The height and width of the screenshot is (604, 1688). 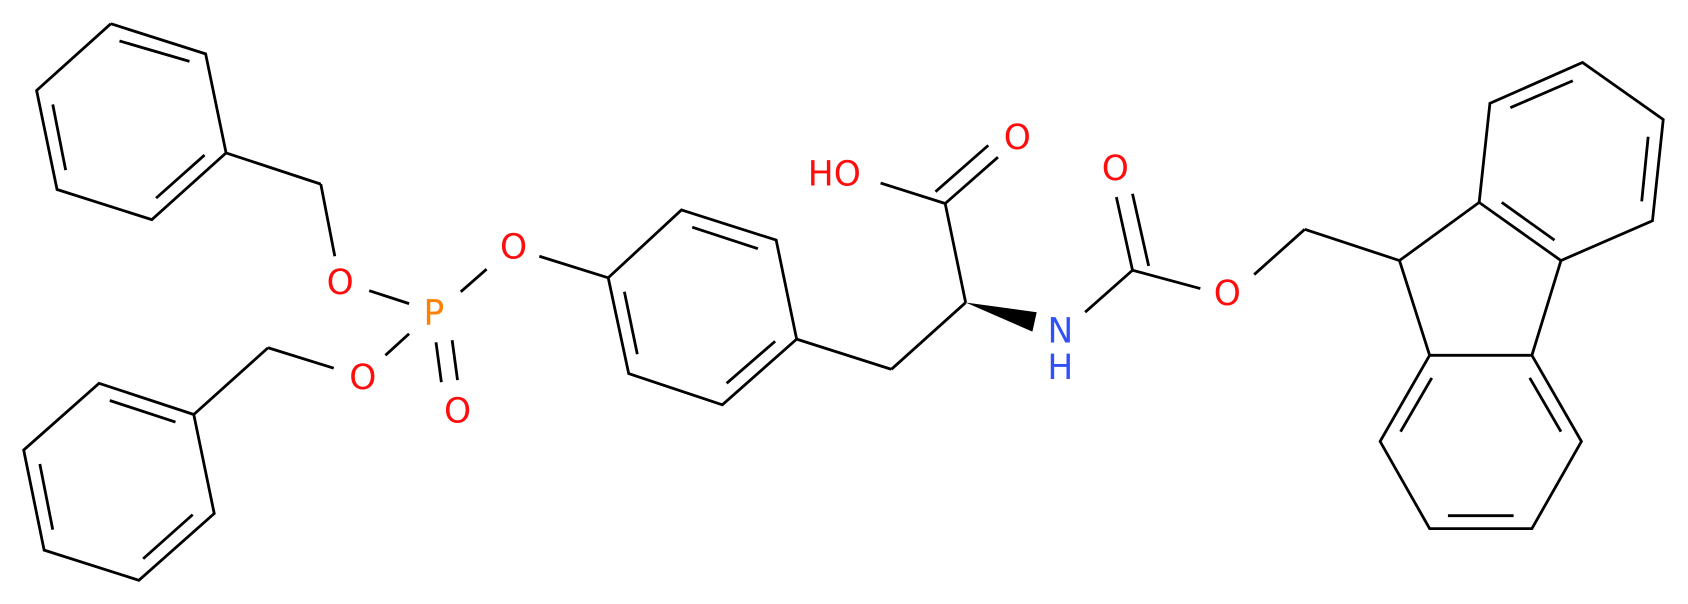 What do you see at coordinates (1060, 368) in the screenshot?
I see `atom-label: H` at bounding box center [1060, 368].